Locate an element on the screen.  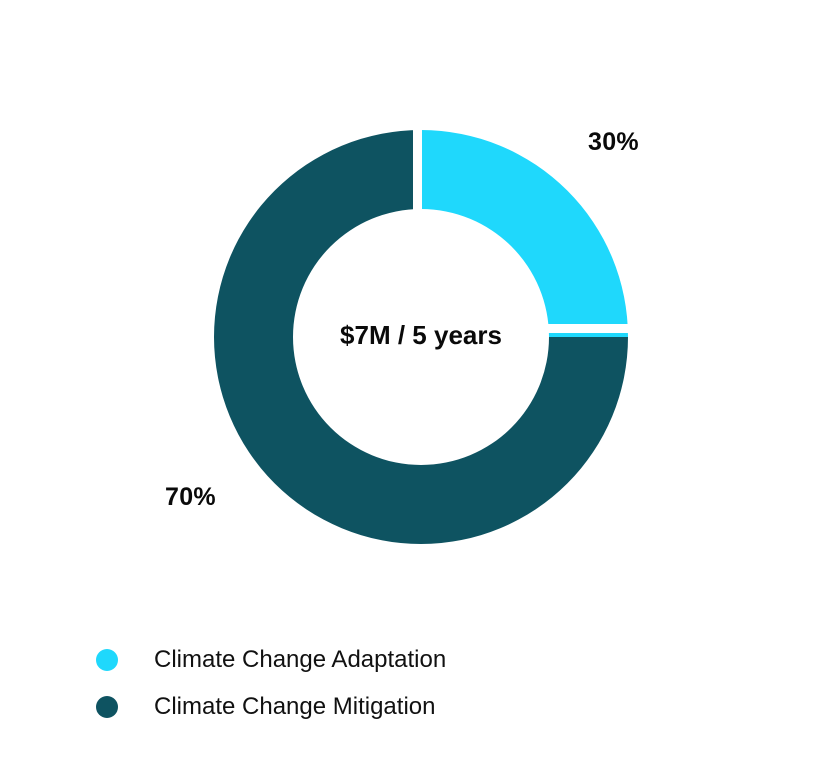
legend-item-mitigation: Climate Change Mitigation is located at coordinates (271, 706).